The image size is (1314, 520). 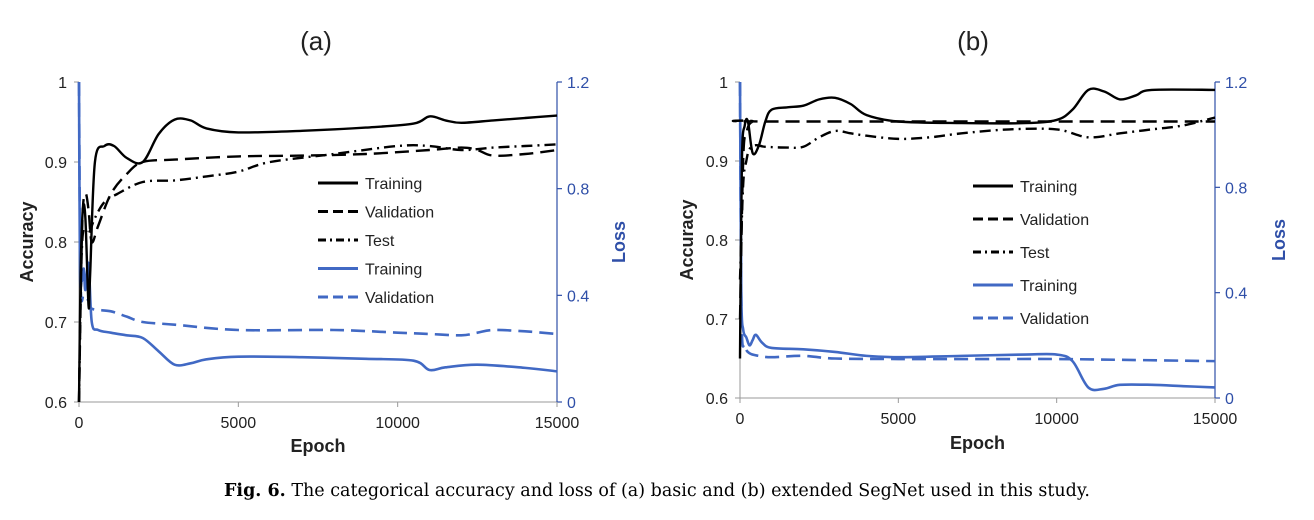 What do you see at coordinates (255, 491) in the screenshot?
I see `caption-label: Fig. 6.` at bounding box center [255, 491].